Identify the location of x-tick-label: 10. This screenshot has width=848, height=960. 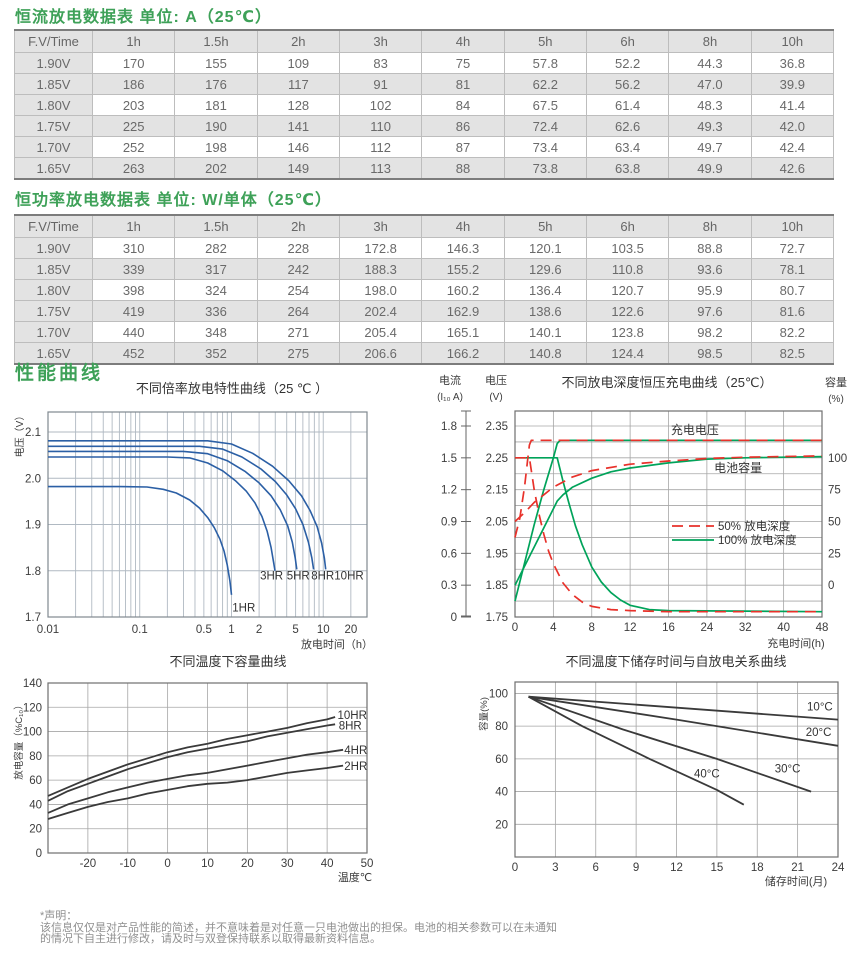
(323, 630).